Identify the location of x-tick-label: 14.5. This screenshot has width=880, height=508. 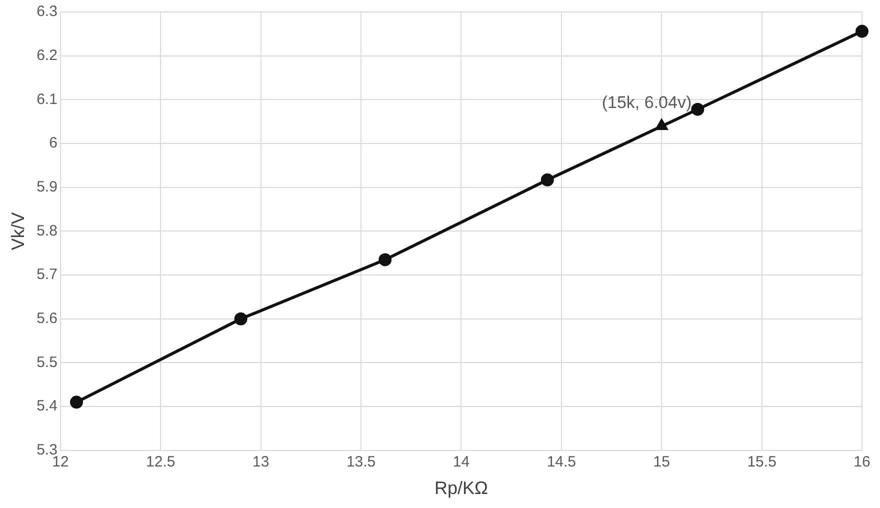
(561, 462).